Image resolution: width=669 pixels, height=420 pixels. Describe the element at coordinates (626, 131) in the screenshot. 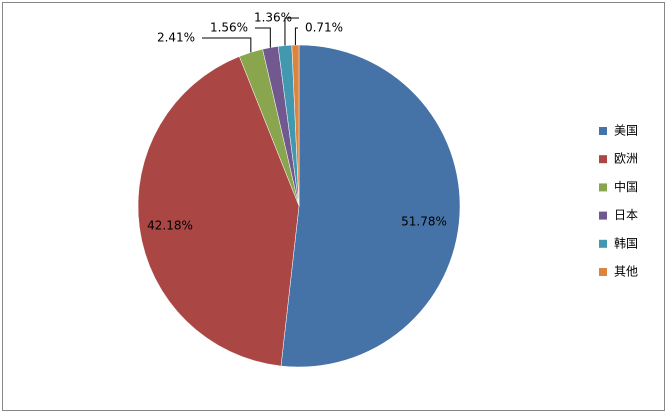

I see `legend-label: 美国` at that location.